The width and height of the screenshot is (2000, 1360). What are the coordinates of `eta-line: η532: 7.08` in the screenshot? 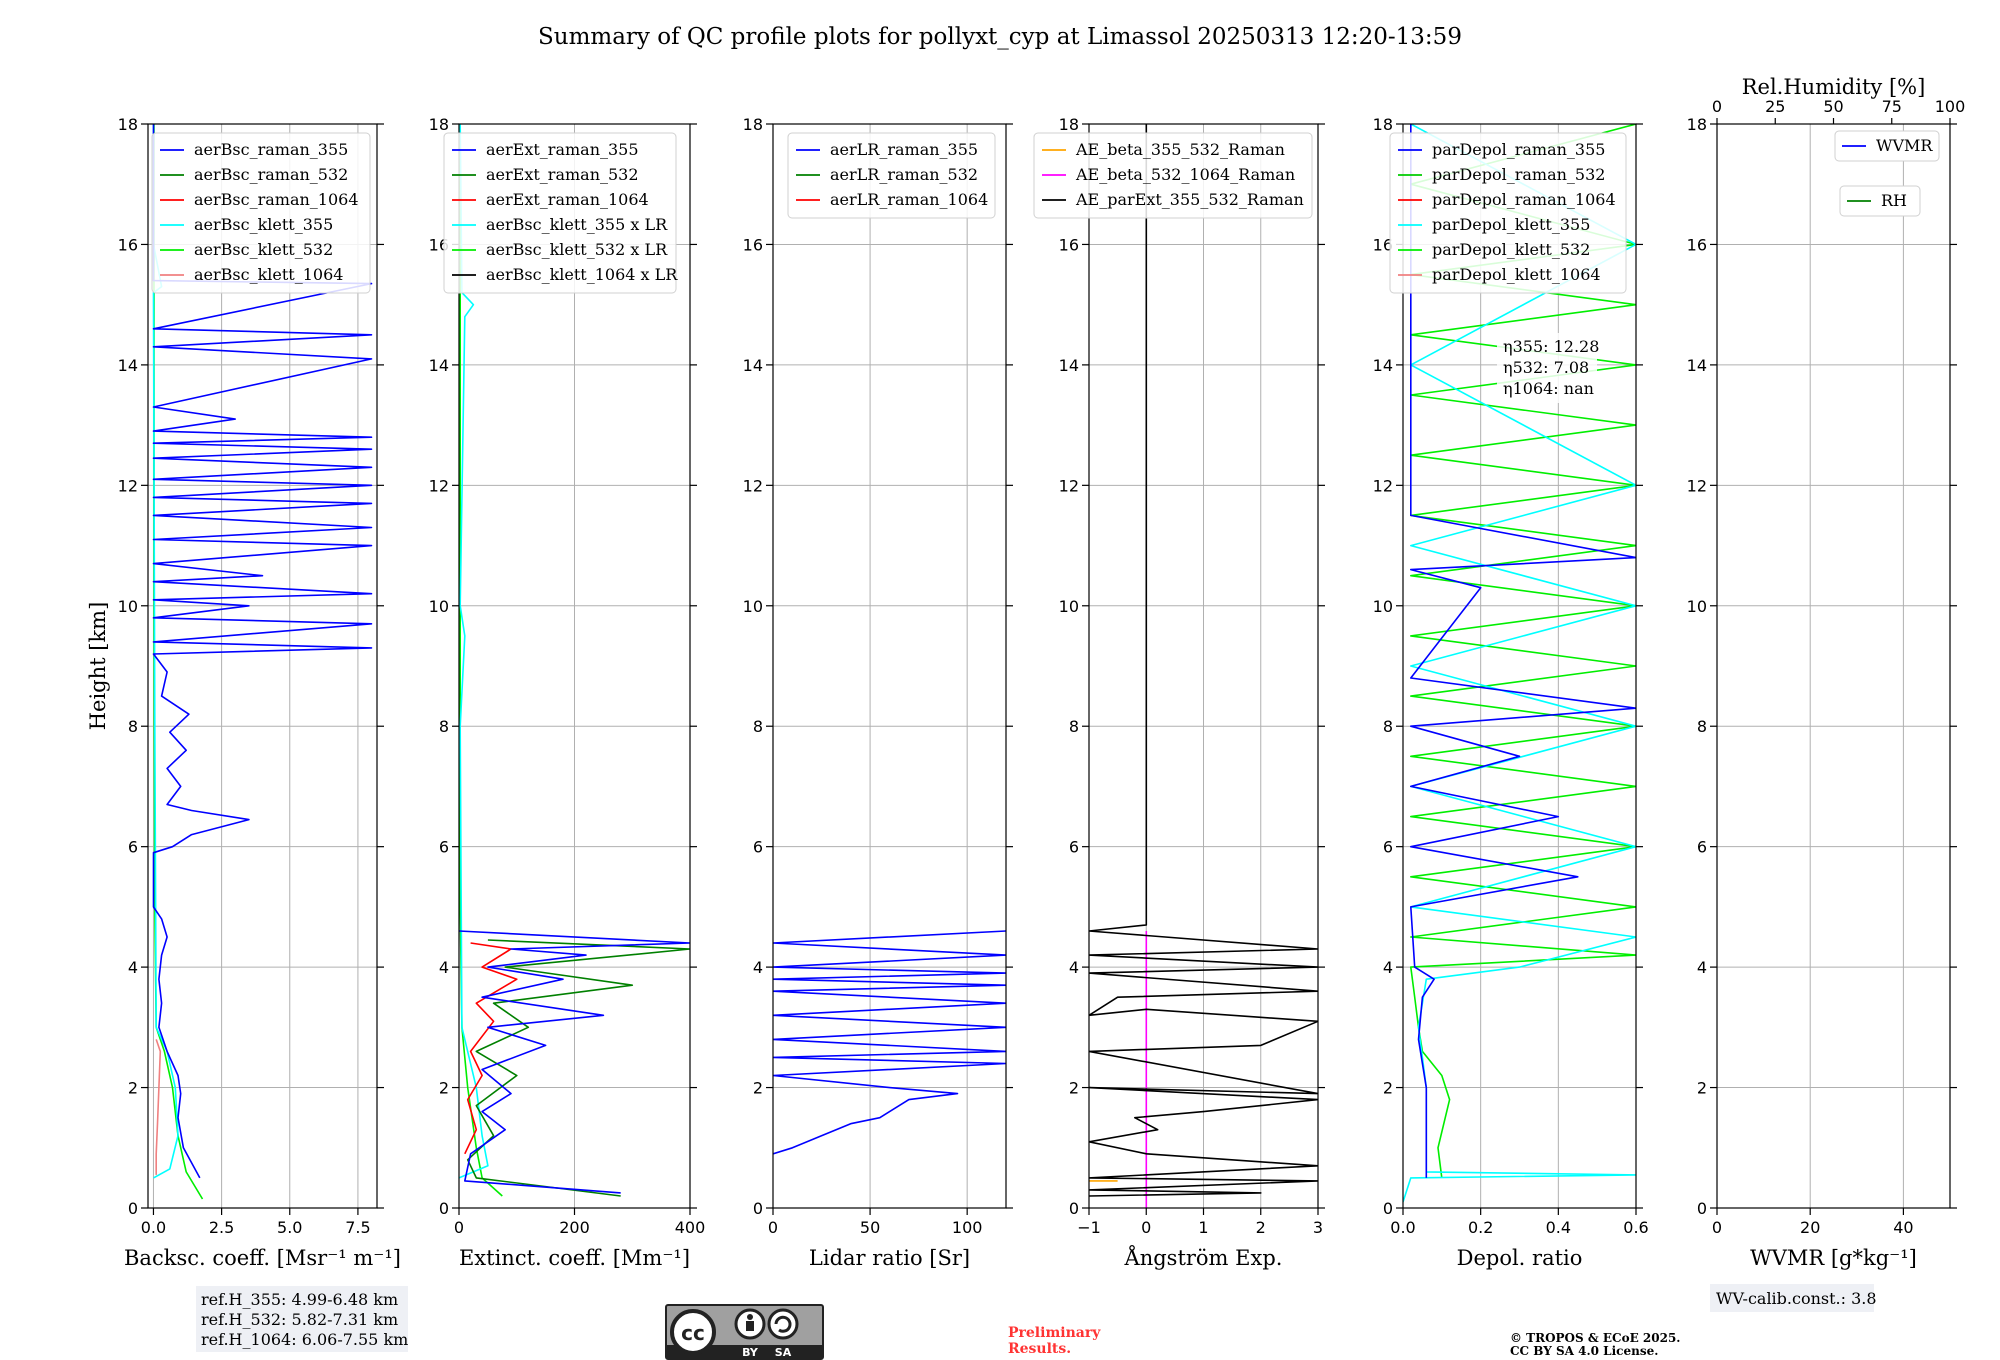 It's located at (1546, 367).